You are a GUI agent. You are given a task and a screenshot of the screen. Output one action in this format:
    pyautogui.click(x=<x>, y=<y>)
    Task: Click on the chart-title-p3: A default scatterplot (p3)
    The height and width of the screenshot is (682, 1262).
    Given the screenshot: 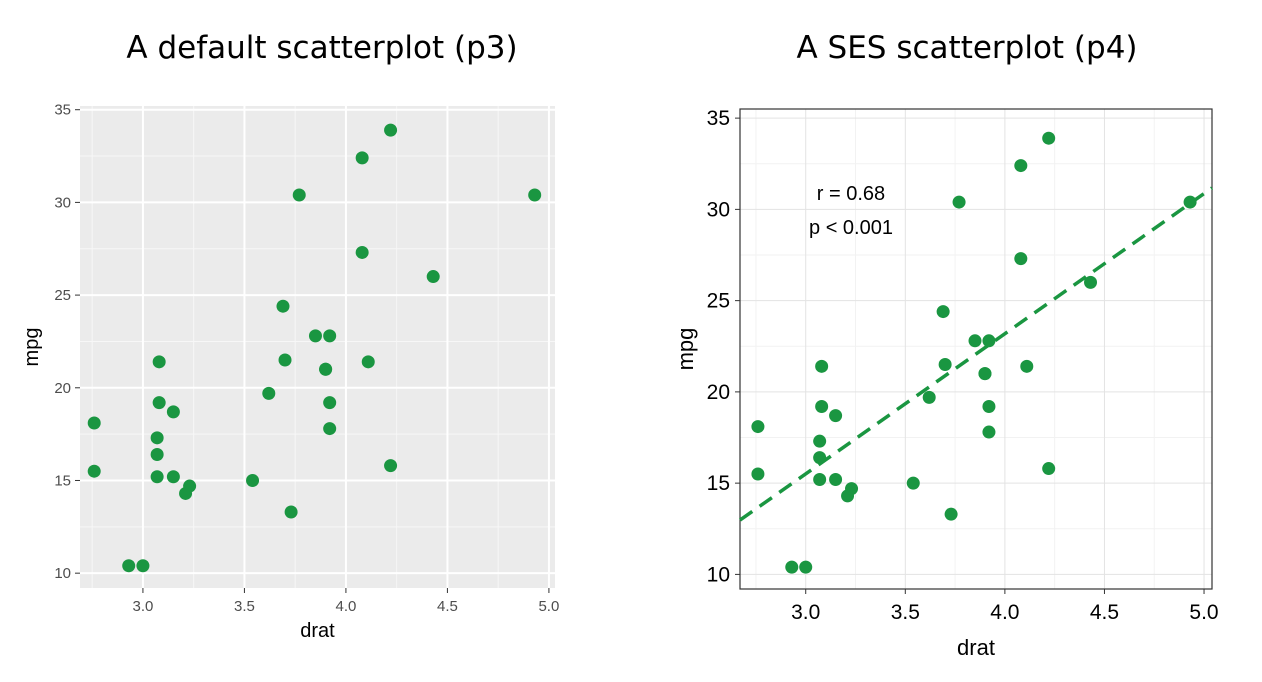 What is the action you would take?
    pyautogui.click(x=322, y=48)
    